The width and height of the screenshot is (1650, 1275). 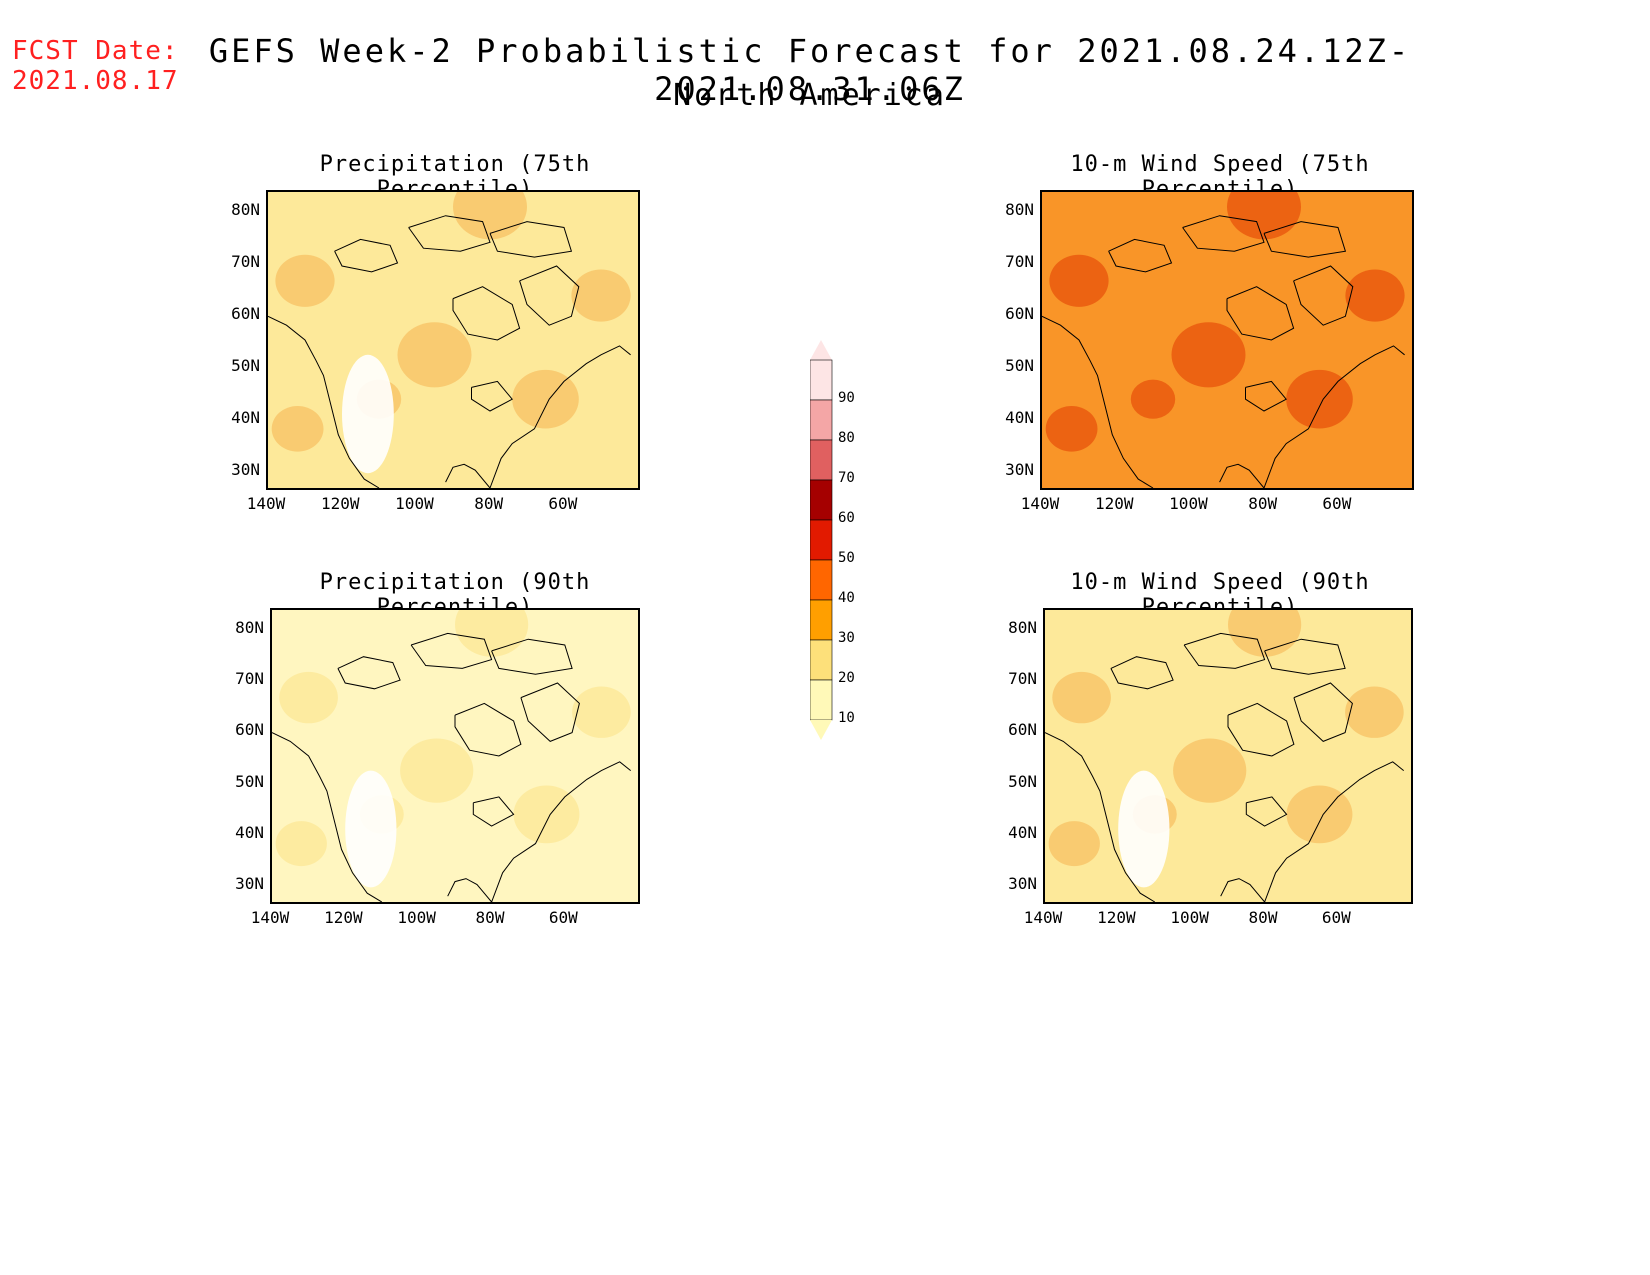 What do you see at coordinates (810, 95) in the screenshot?
I see `page-subtitle: North America` at bounding box center [810, 95].